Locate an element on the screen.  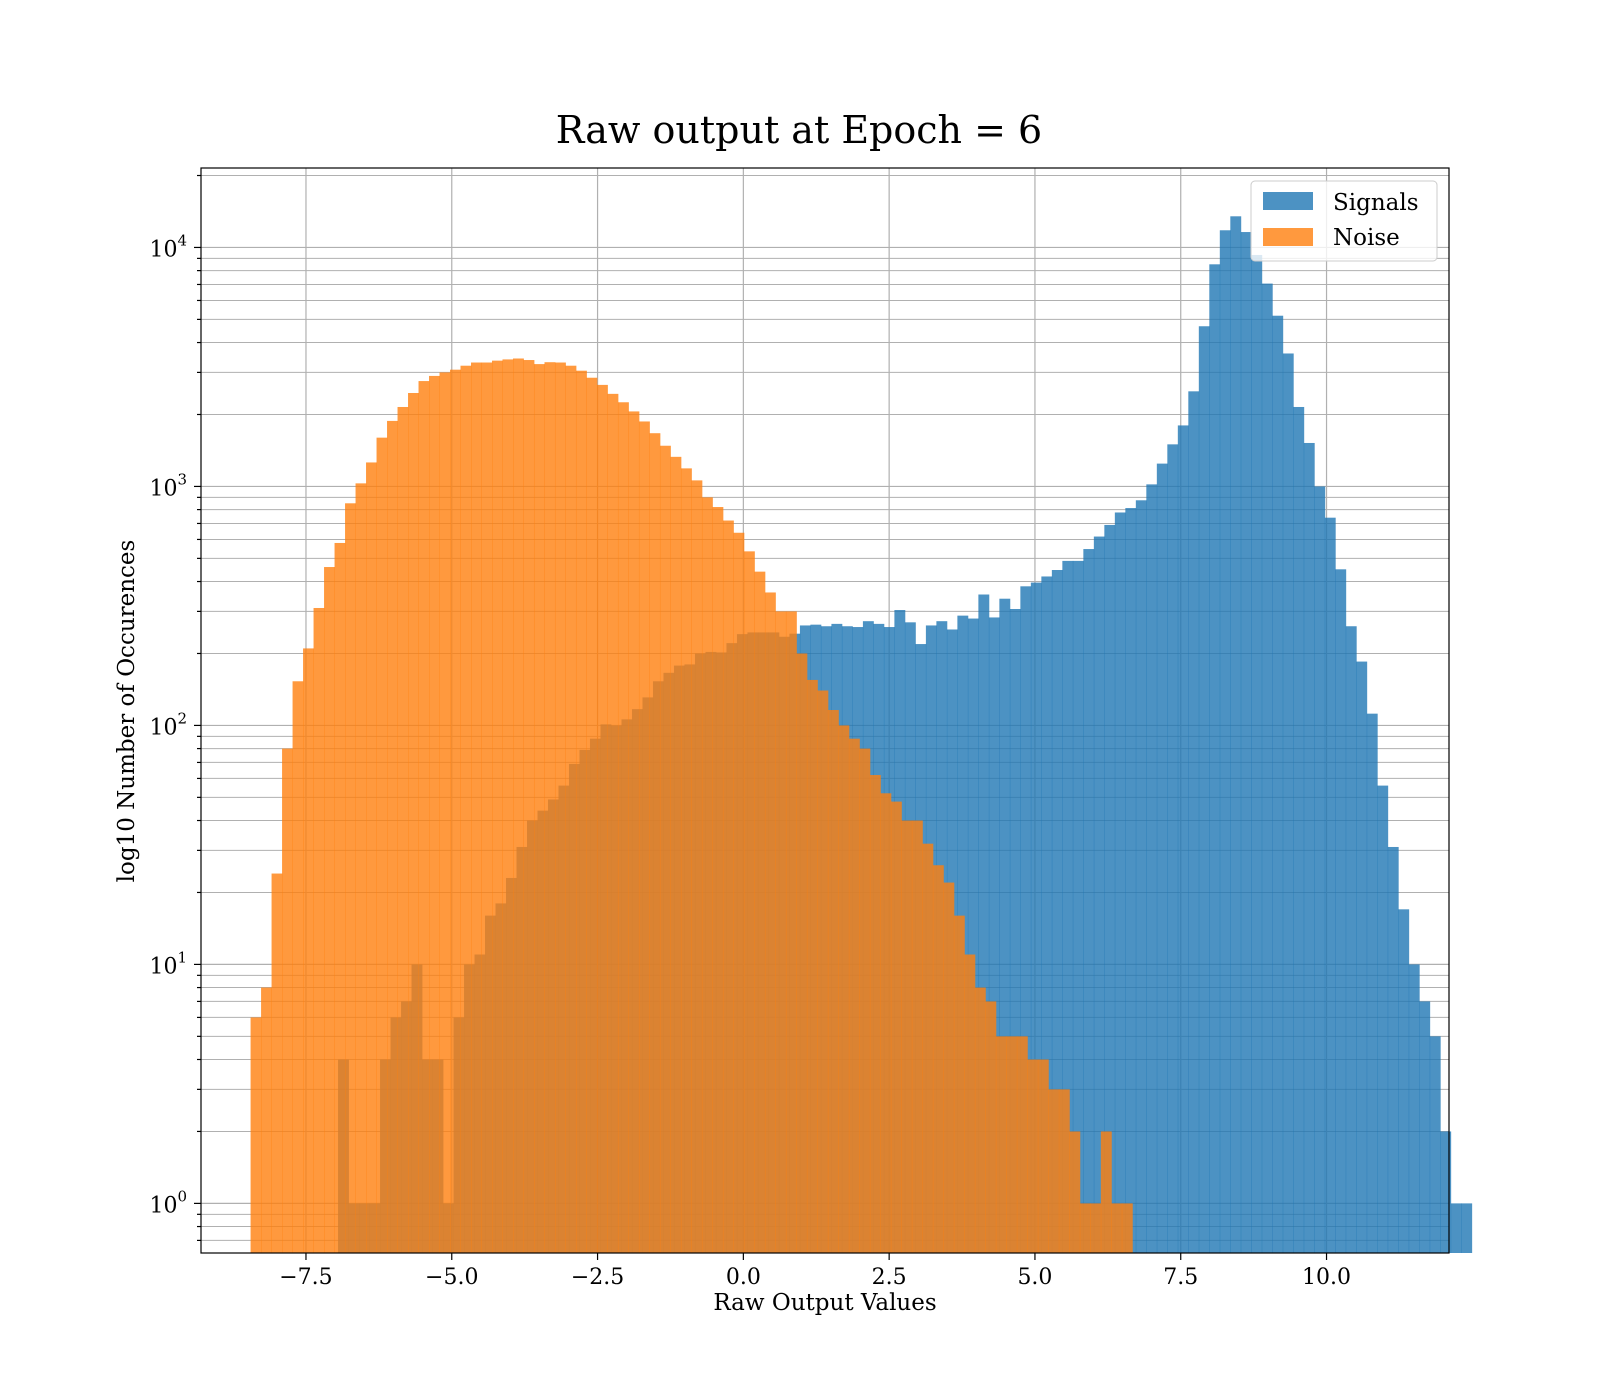
legend-swatch-signals is located at coordinates (1288, 201).